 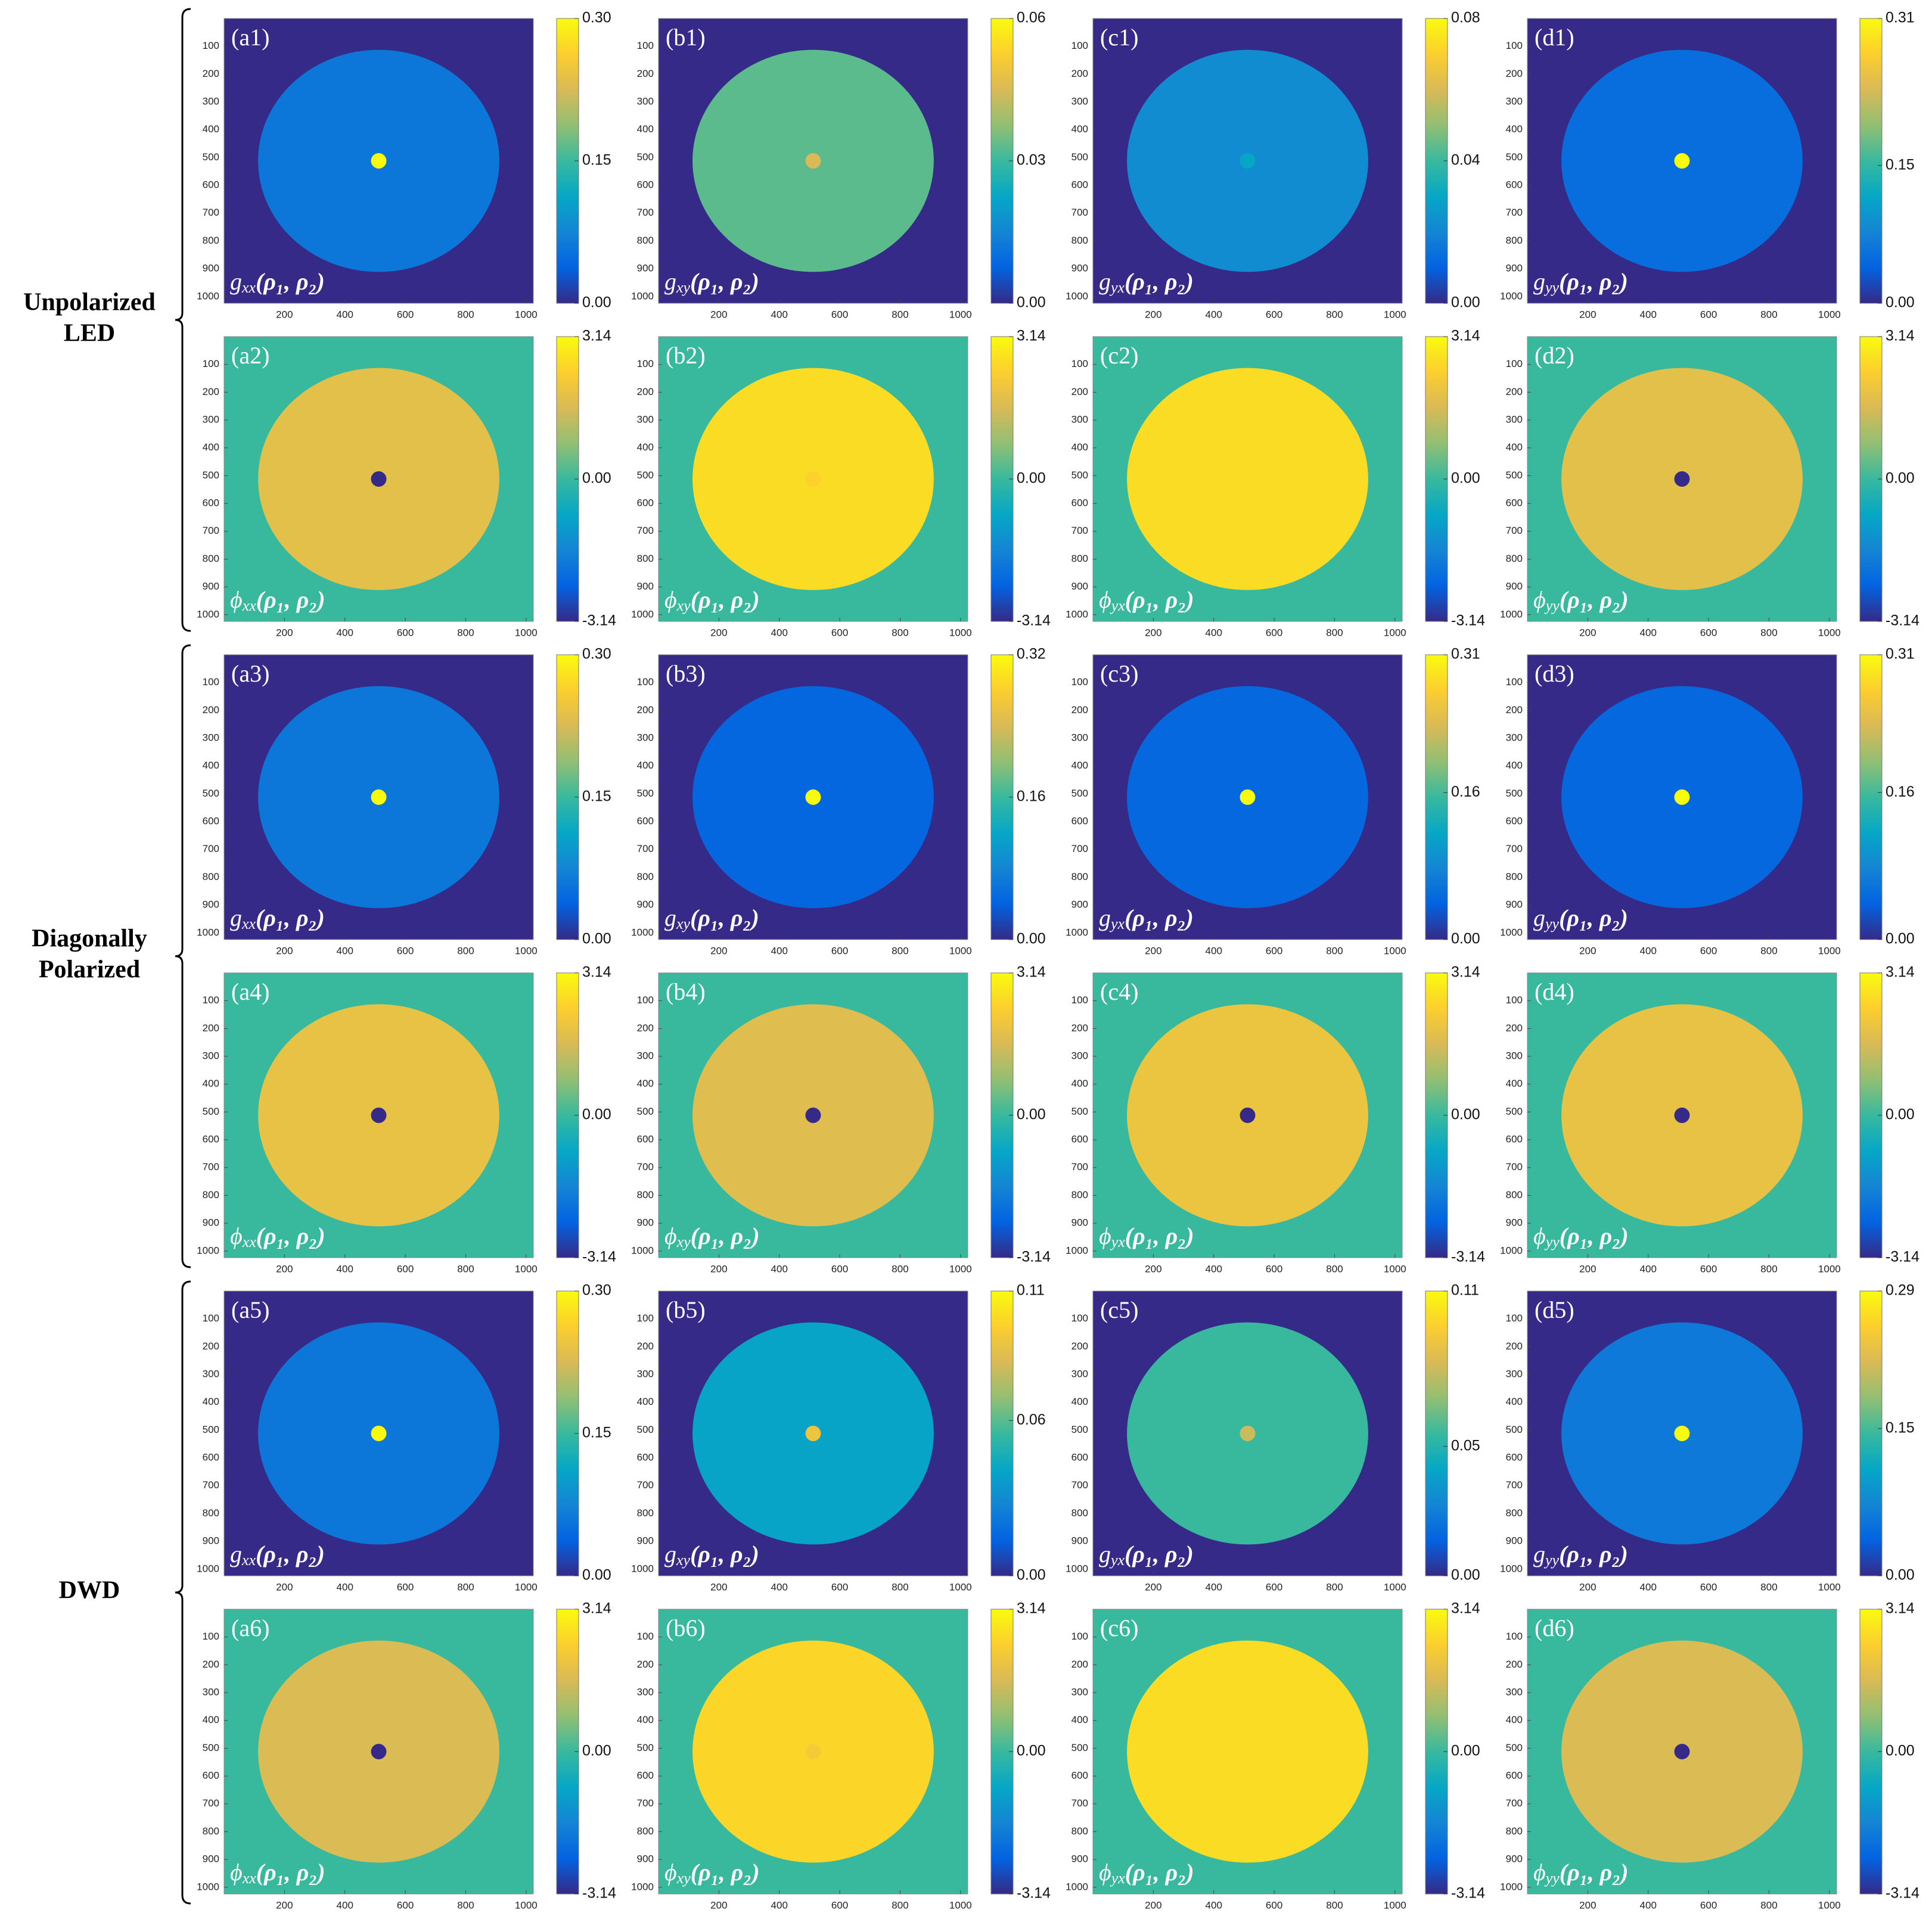 What do you see at coordinates (712, 600) in the screenshot?
I see `formula-label: ϕxy(ρ₁, ρ₂)` at bounding box center [712, 600].